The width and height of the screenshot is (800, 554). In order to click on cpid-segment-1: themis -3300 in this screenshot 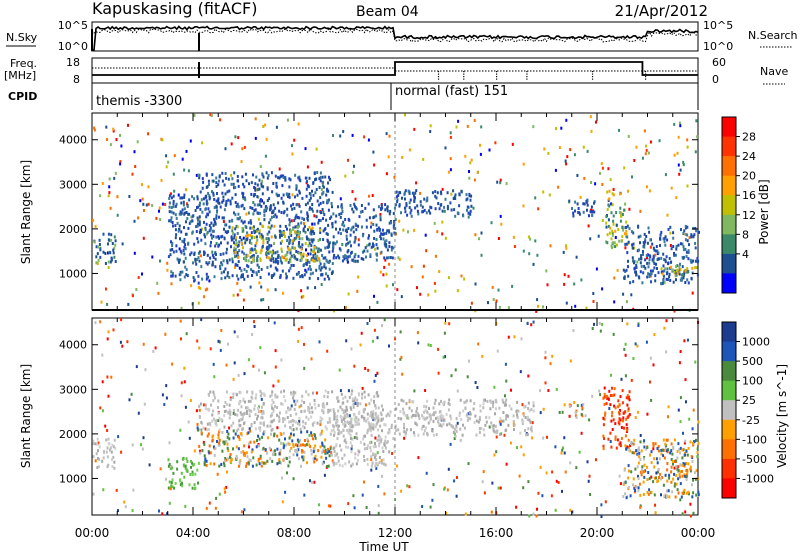, I will do `click(139, 101)`.